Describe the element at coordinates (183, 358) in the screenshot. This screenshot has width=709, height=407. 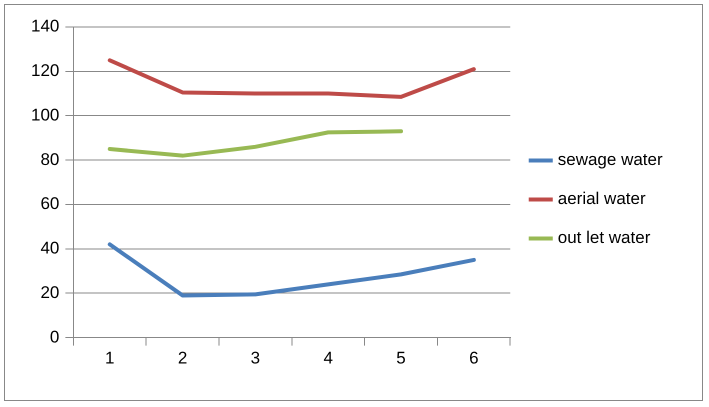
I see `x-tick-label: 2` at that location.